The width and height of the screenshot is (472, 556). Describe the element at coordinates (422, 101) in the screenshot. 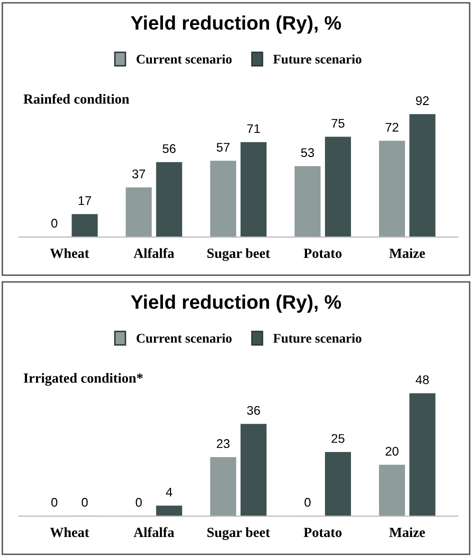

I see `data-label: 92` at that location.